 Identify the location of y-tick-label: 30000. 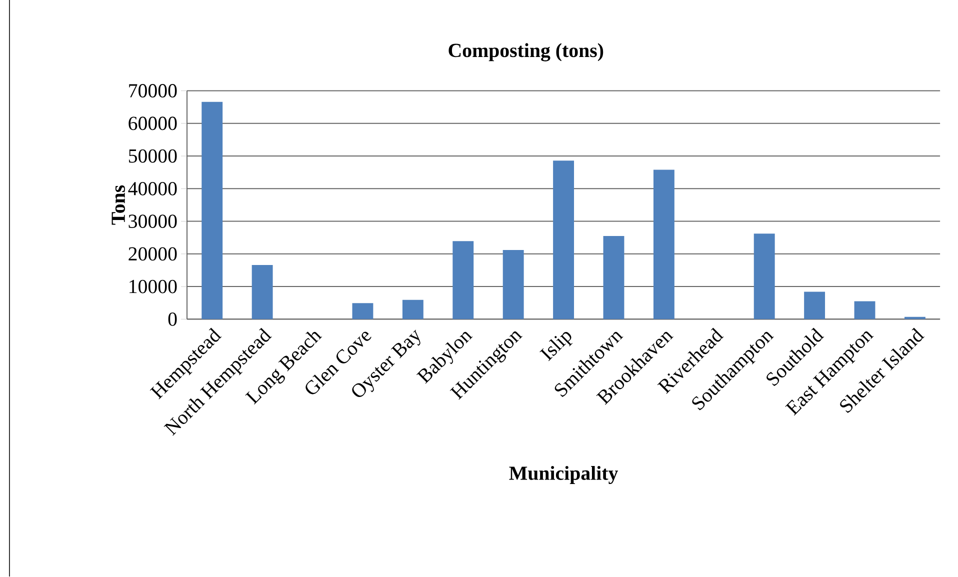
(152, 221).